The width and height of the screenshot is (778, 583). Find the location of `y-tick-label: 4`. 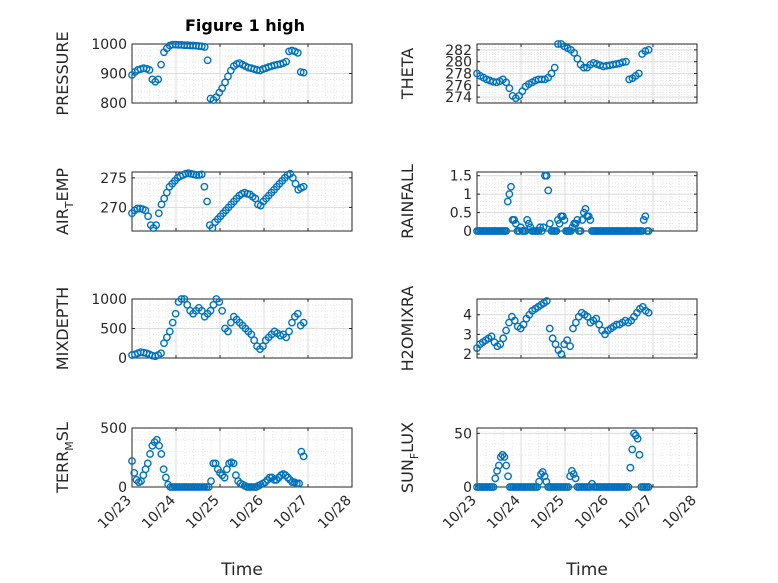

y-tick-label: 4 is located at coordinates (467, 316).